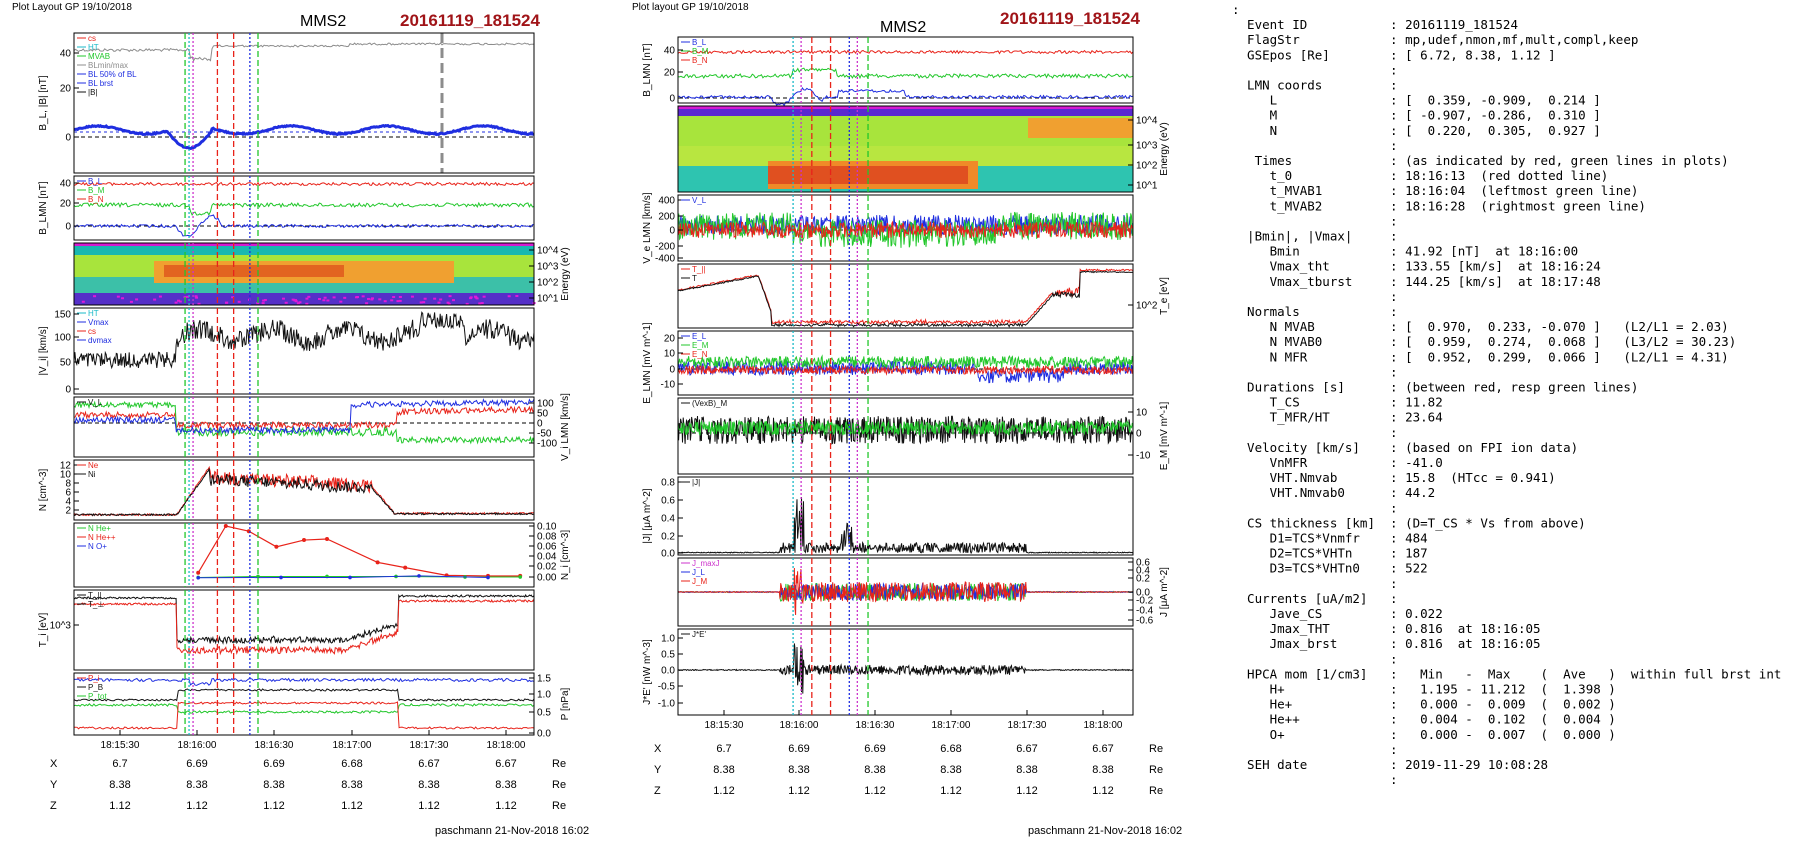  Describe the element at coordinates (66, 204) in the screenshot. I see `y-tick-label: 20` at that location.